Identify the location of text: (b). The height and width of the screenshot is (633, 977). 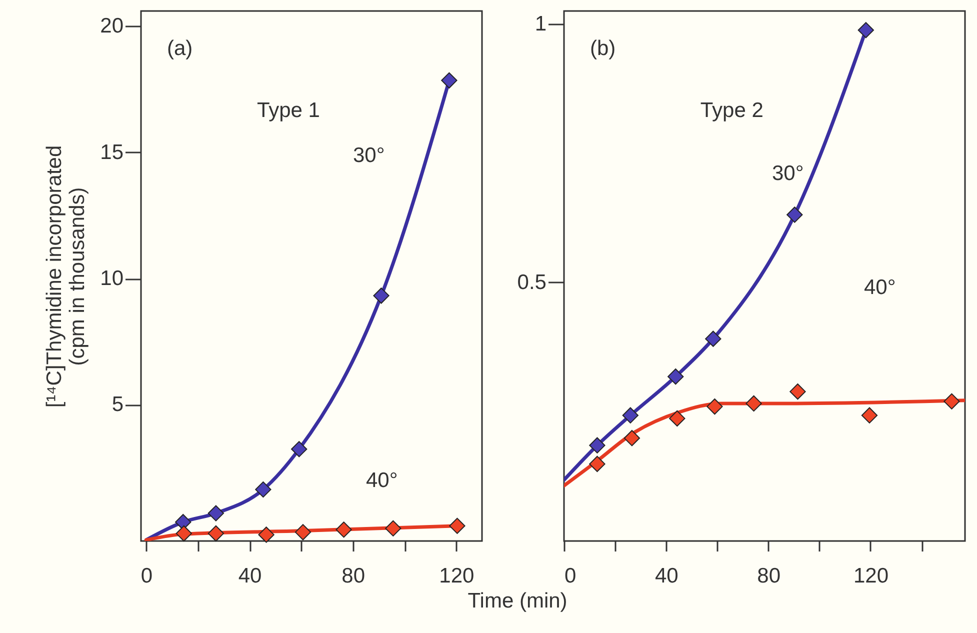
(603, 48).